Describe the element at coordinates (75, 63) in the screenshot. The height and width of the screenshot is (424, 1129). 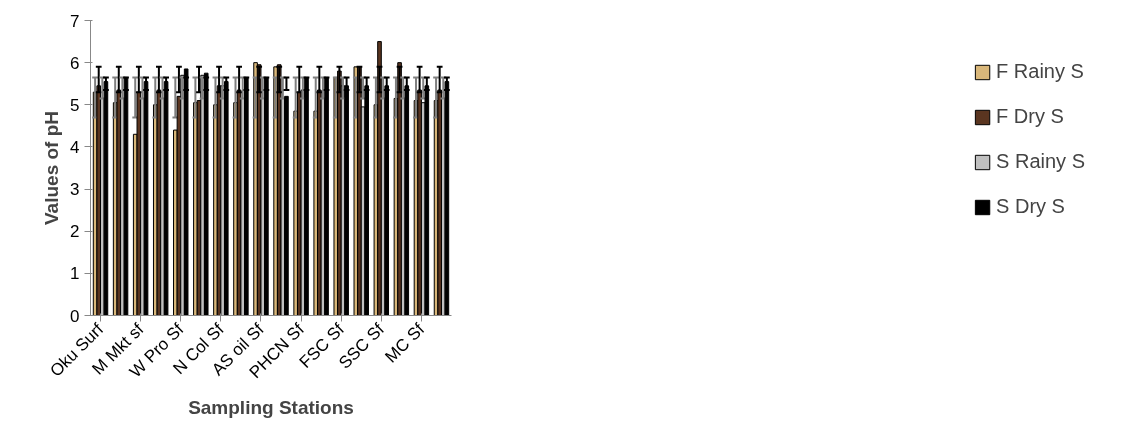
I see `y-tick-label: 6` at that location.